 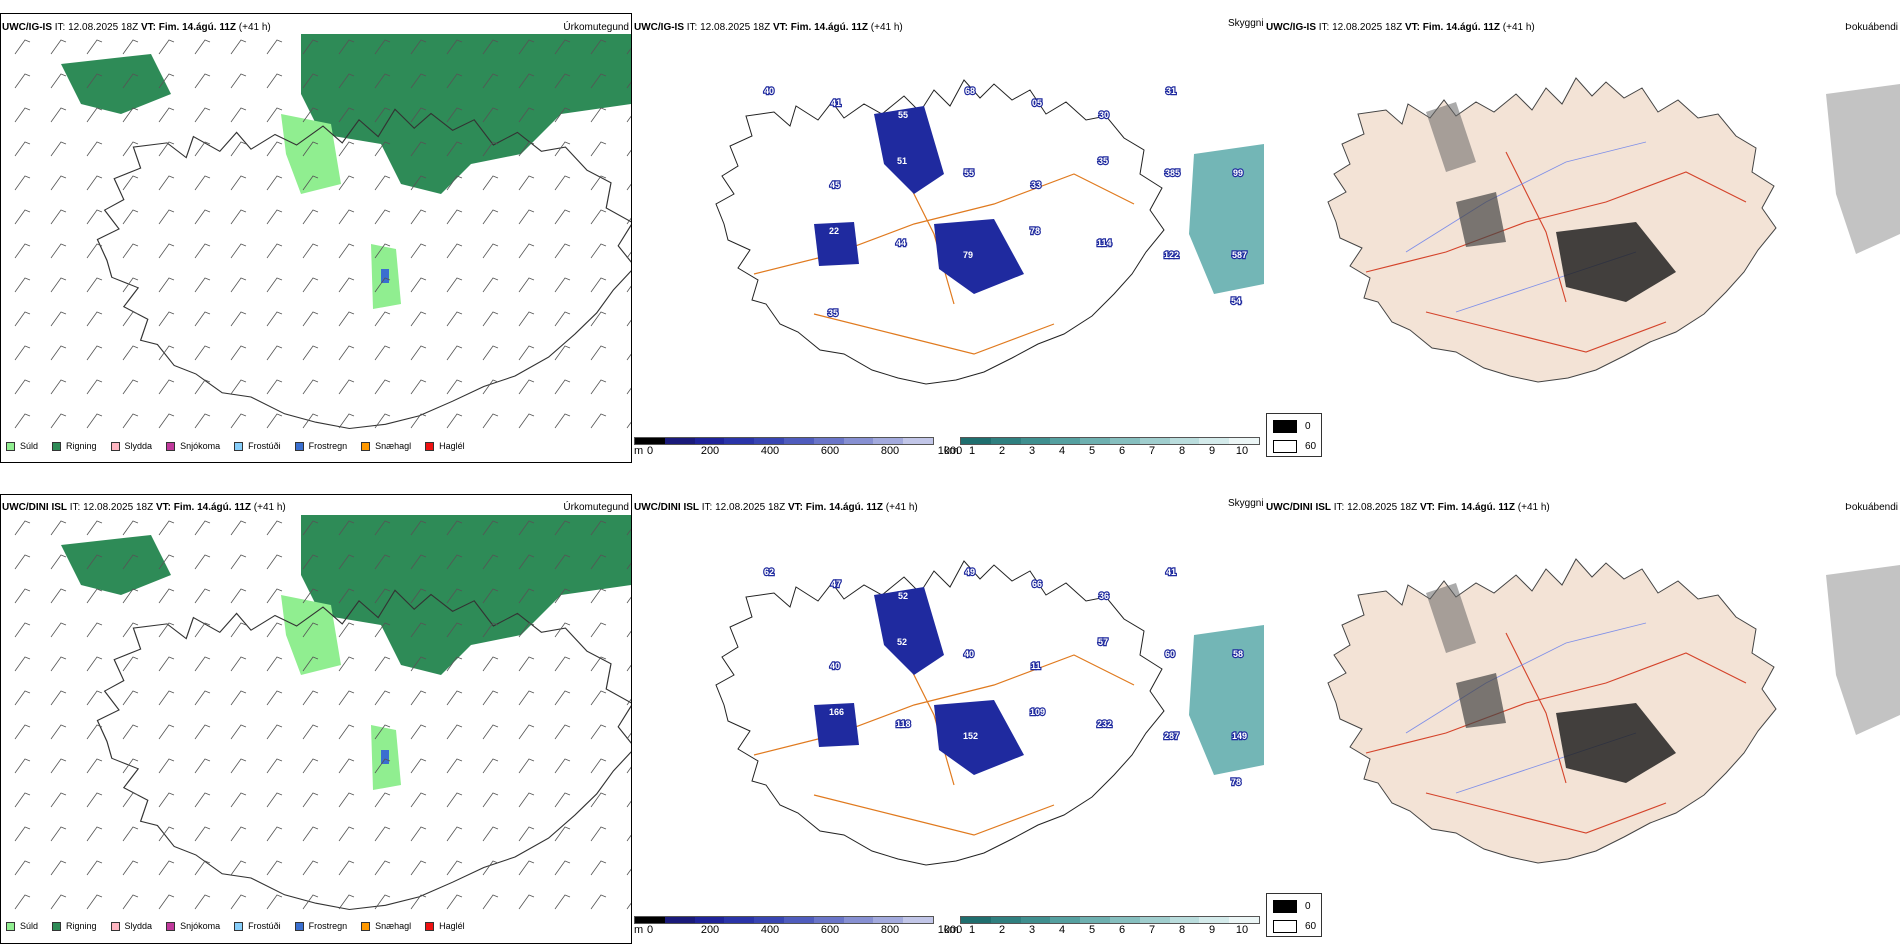 I want to click on fog-area, so click(x=1451, y=618).